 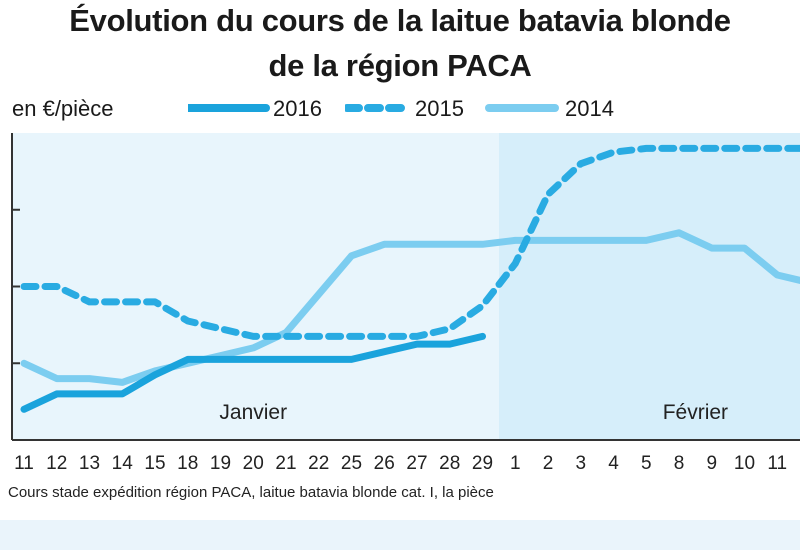 What do you see at coordinates (613, 463) in the screenshot?
I see `x-tick-label: 4` at bounding box center [613, 463].